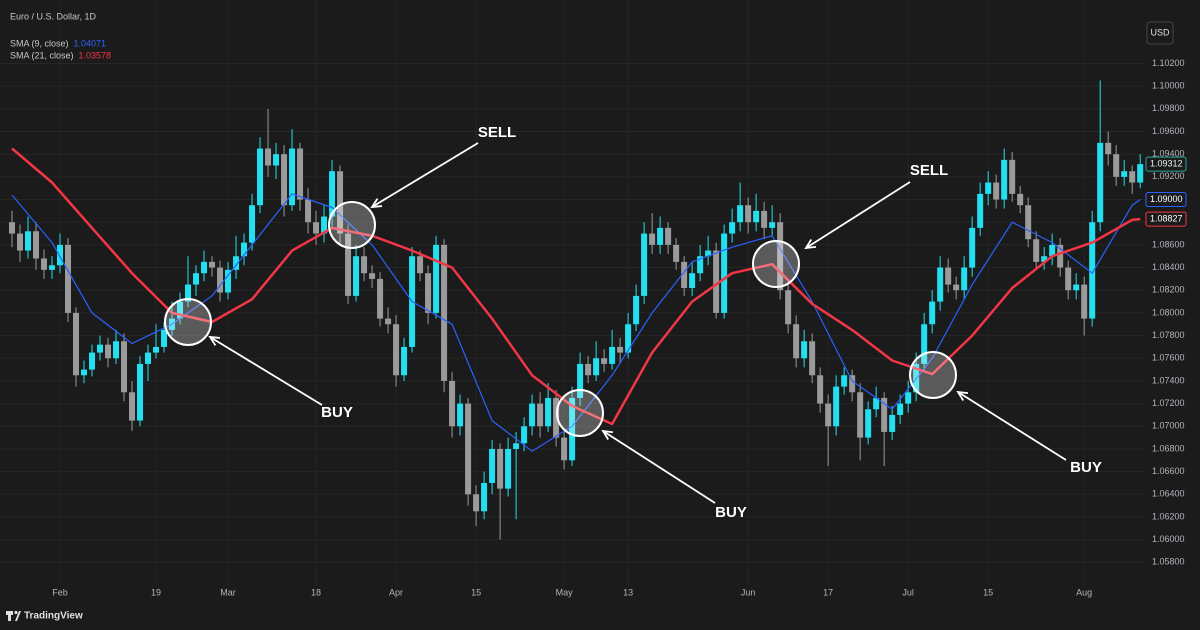  Describe the element at coordinates (1168, 267) in the screenshot. I see `y-tick-label: 1.08400` at that location.